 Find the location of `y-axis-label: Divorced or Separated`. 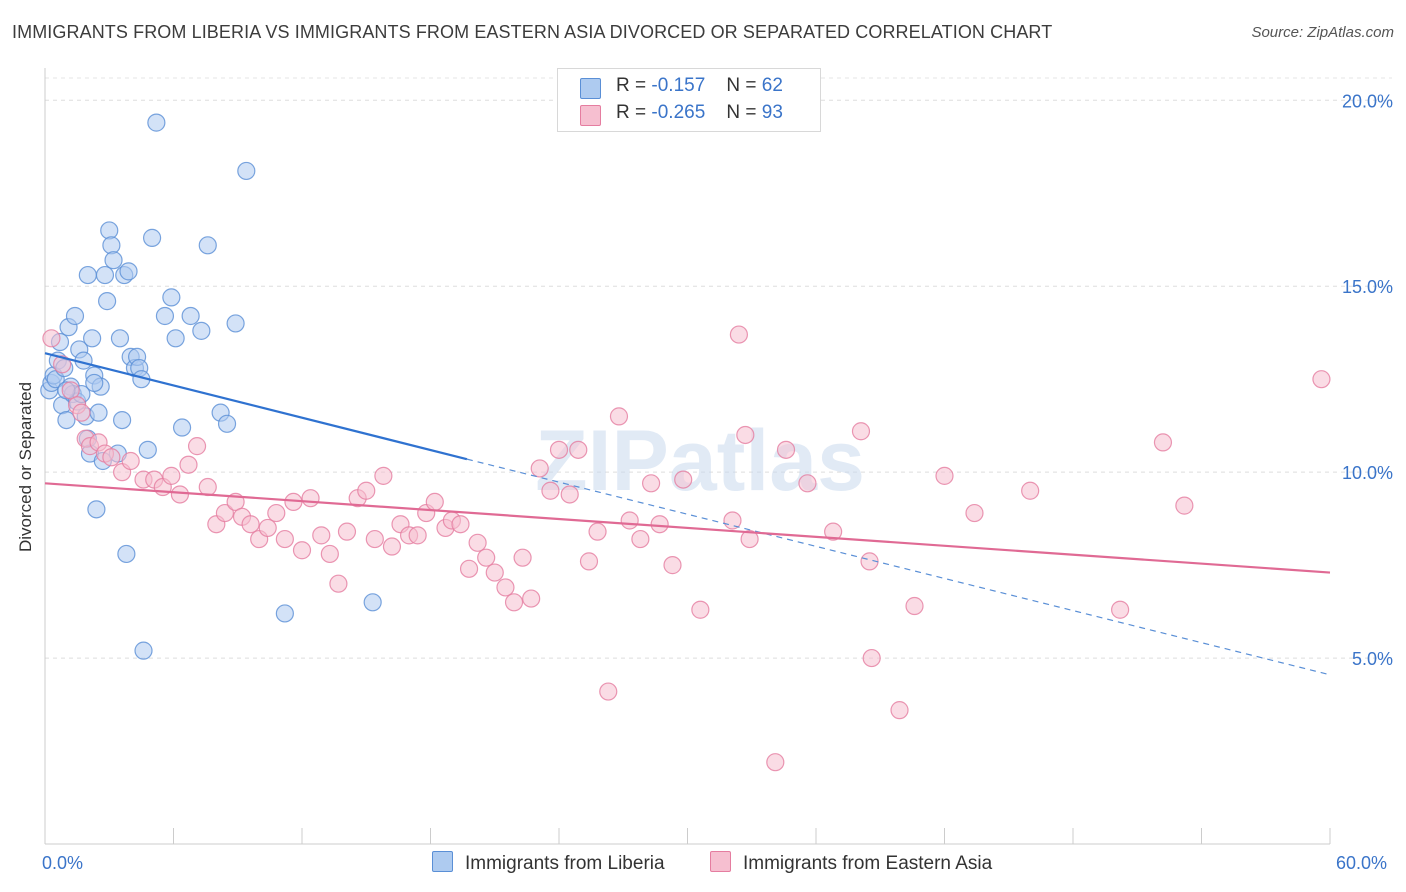

y-axis-label: Divorced or Separated is located at coordinates (25, 466).